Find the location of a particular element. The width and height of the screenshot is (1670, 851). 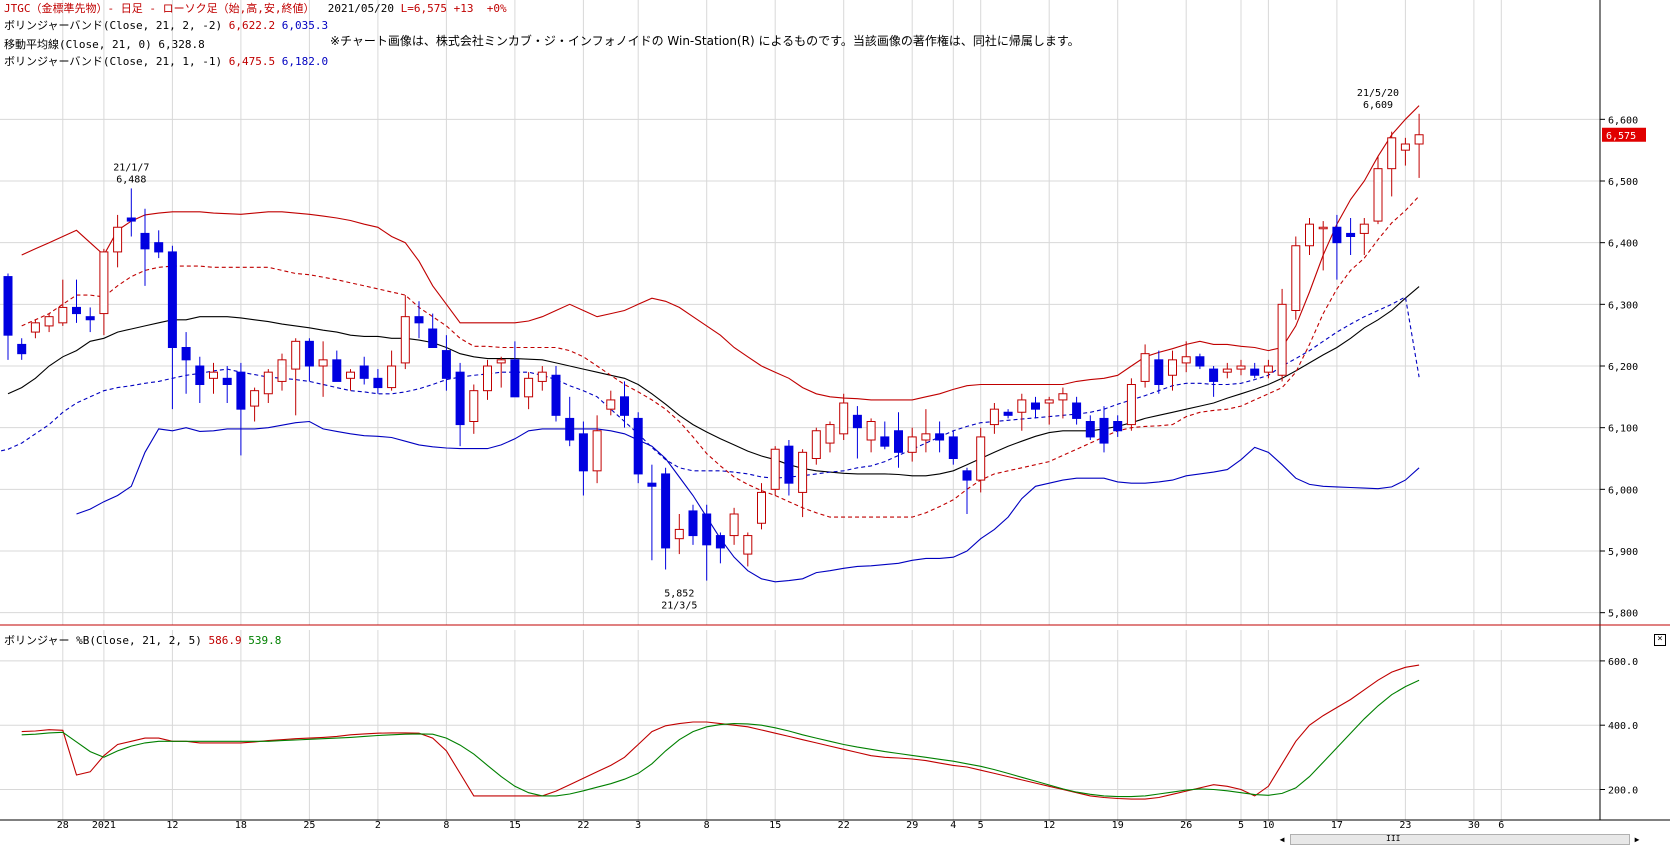

annotation-value: 5,852 is located at coordinates (679, 594).